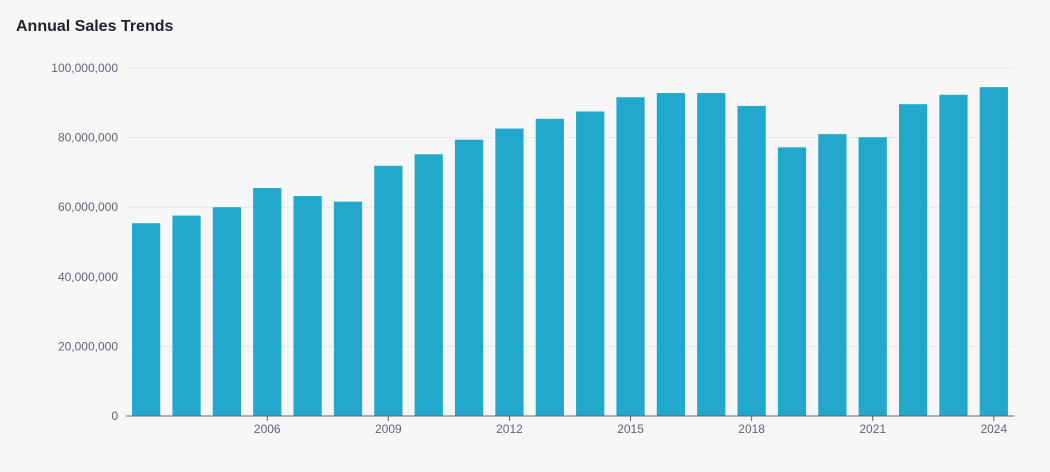 The height and width of the screenshot is (472, 1050). What do you see at coordinates (630, 429) in the screenshot?
I see `x-tick-label: 2015` at bounding box center [630, 429].